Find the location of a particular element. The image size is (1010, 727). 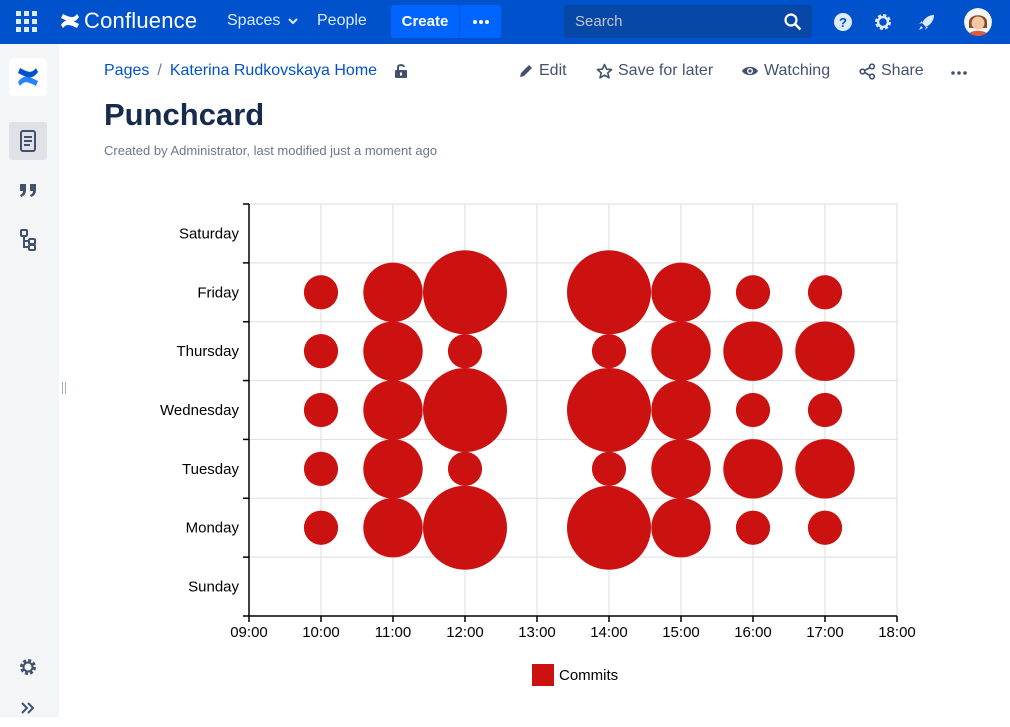

x-tick-label: 15:00 is located at coordinates (681, 632).